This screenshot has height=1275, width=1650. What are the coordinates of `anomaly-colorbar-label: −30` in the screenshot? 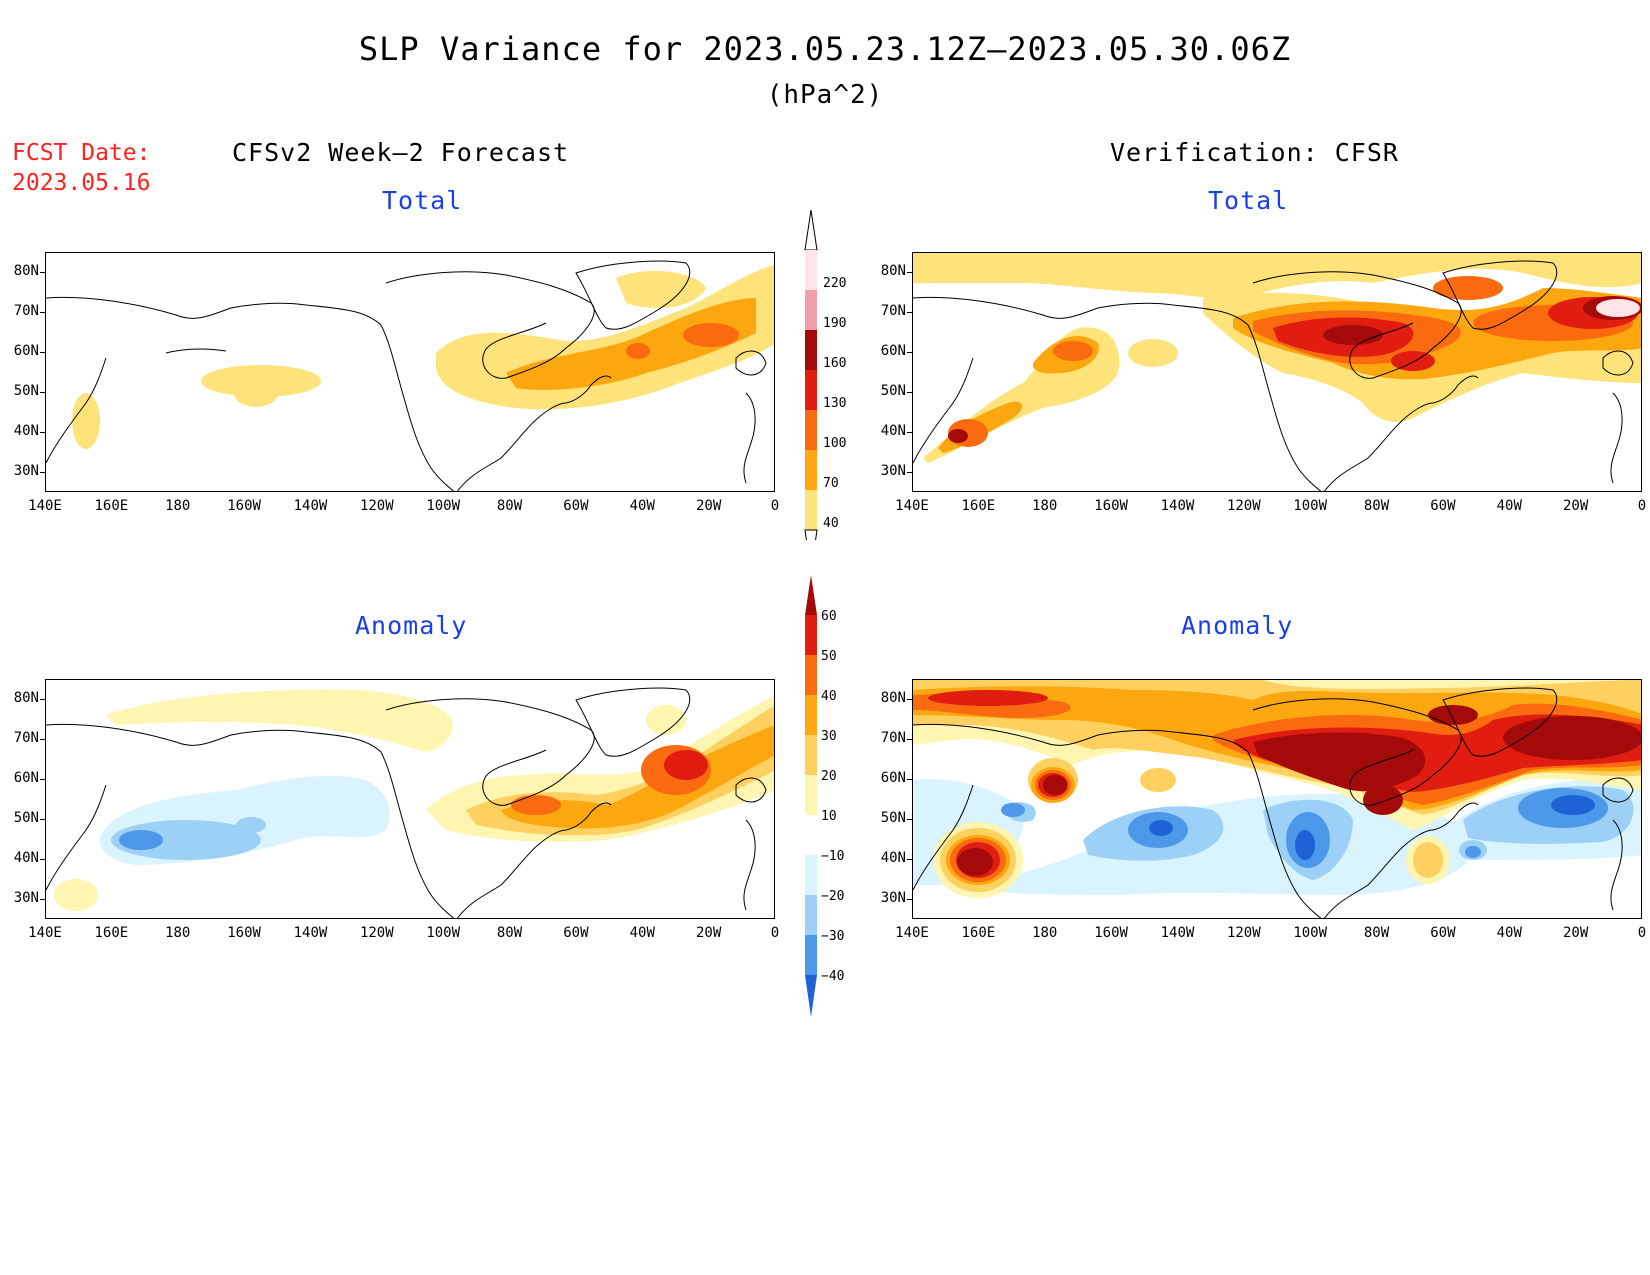 It's located at (832, 936).